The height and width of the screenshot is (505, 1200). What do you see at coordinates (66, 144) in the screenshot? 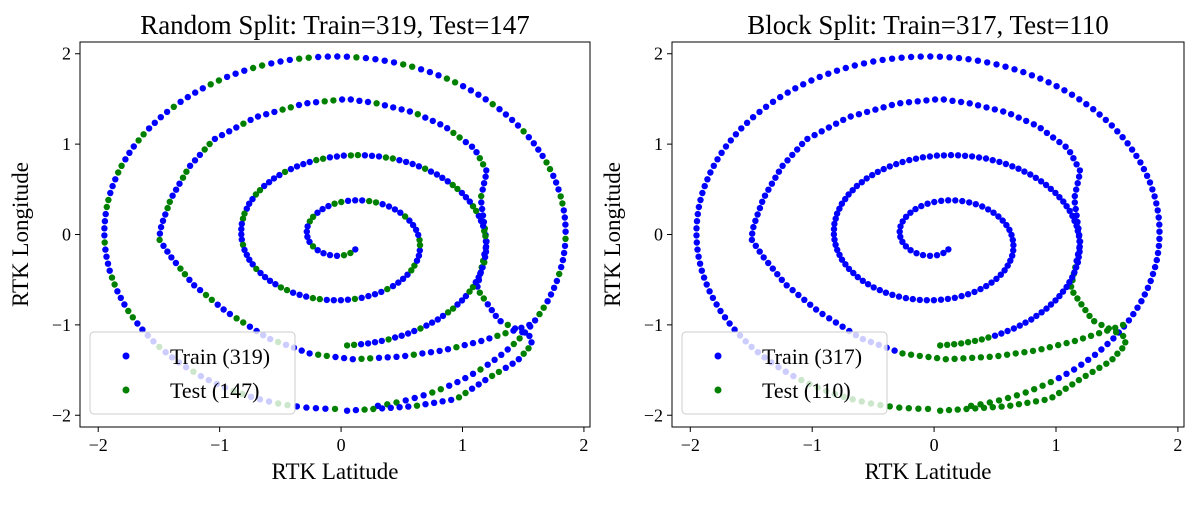
I see `y-tick-label: 1` at bounding box center [66, 144].